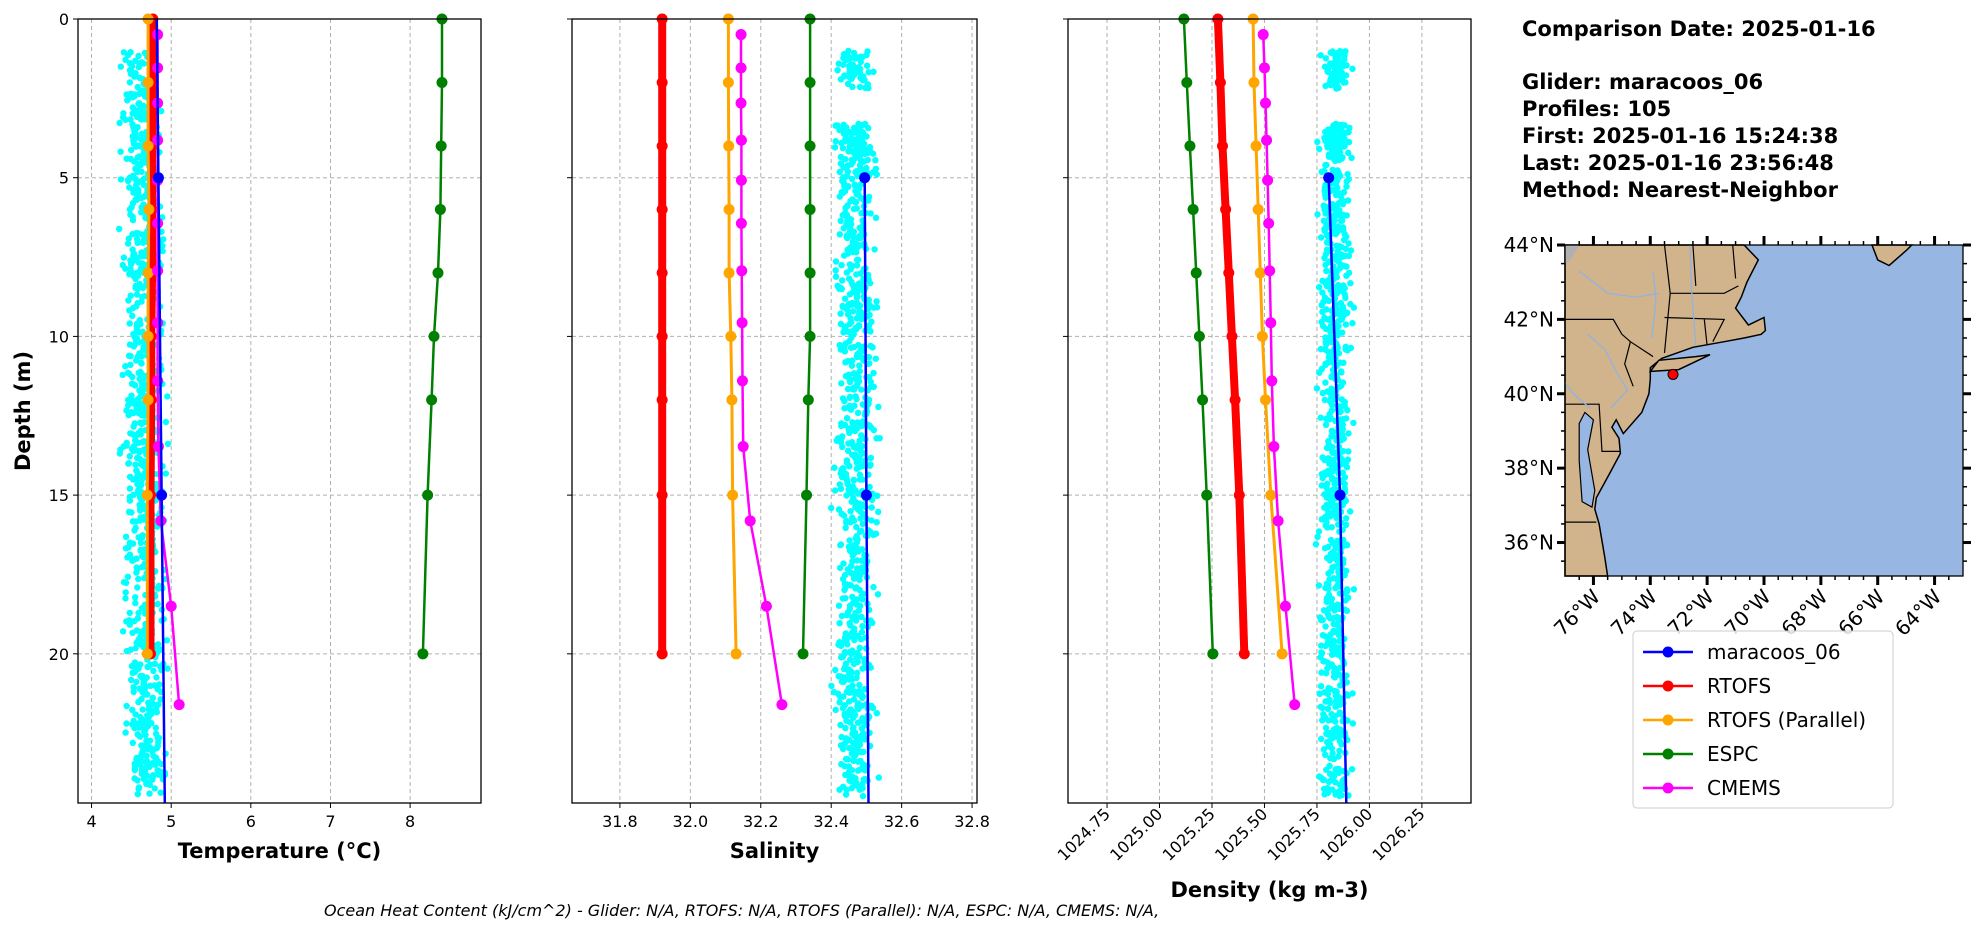 The width and height of the screenshot is (1978, 934). I want to click on x-tick-label: 1025.00, so click(1136, 834).